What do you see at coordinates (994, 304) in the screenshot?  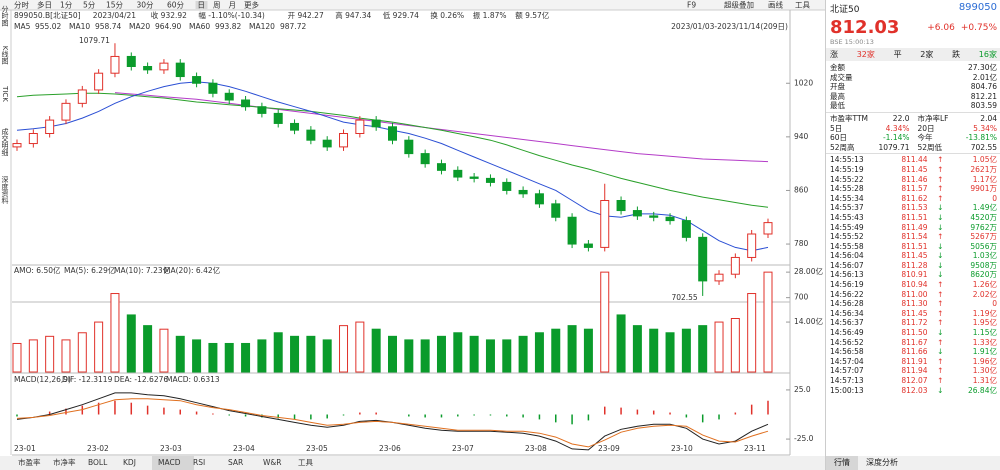 I see `text: 0` at bounding box center [994, 304].